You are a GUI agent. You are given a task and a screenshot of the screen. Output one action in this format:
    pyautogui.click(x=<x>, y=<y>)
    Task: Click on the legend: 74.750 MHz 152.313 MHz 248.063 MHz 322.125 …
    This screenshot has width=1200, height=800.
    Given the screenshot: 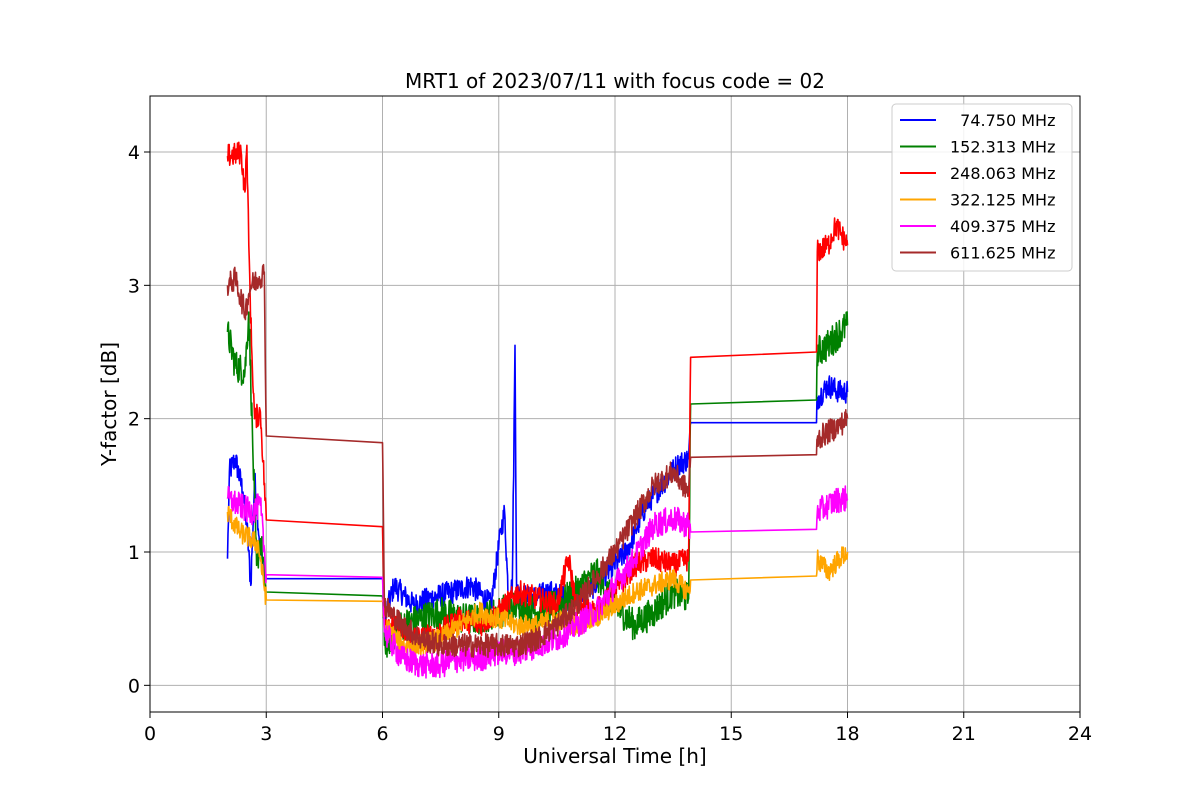 What is the action you would take?
    pyautogui.click(x=982, y=187)
    